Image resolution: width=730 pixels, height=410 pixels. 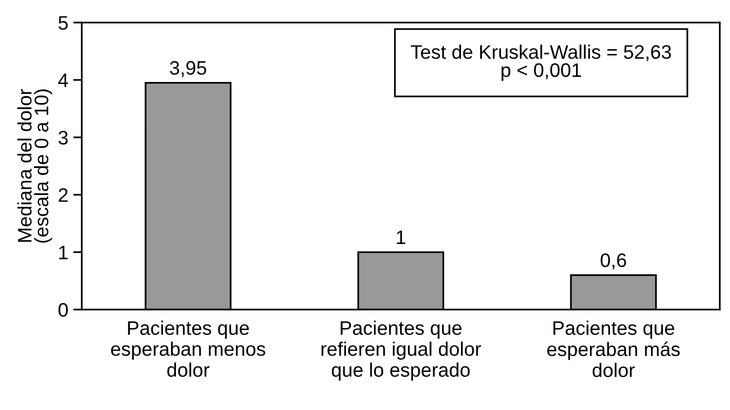 I want to click on x-tick-label: Pacientes que esperaban más dolor, so click(x=613, y=349).